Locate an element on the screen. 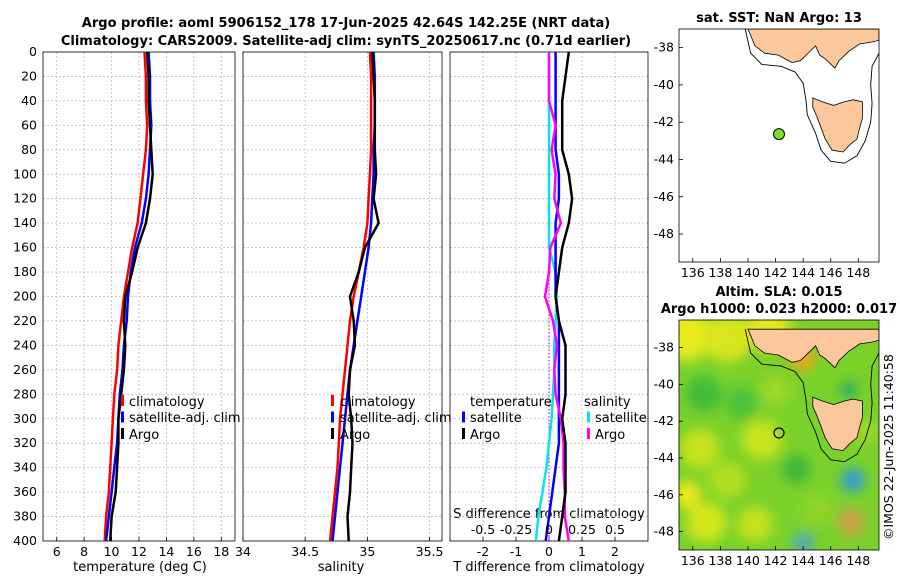 This screenshot has height=580, width=900. temperature-x-label: temperature (deg C) is located at coordinates (140, 567).